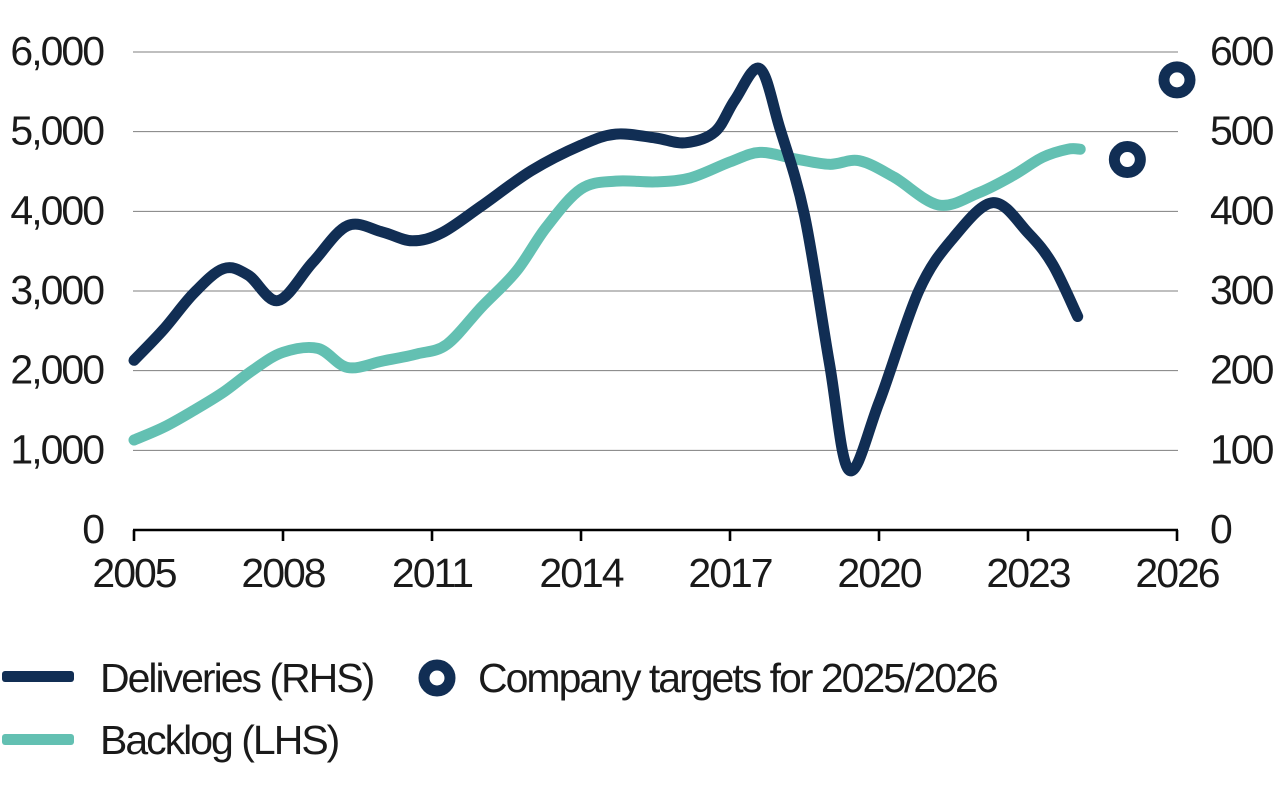 This screenshot has width=1280, height=799. Describe the element at coordinates (1152, 120) in the screenshot. I see `company-target-markers` at that location.